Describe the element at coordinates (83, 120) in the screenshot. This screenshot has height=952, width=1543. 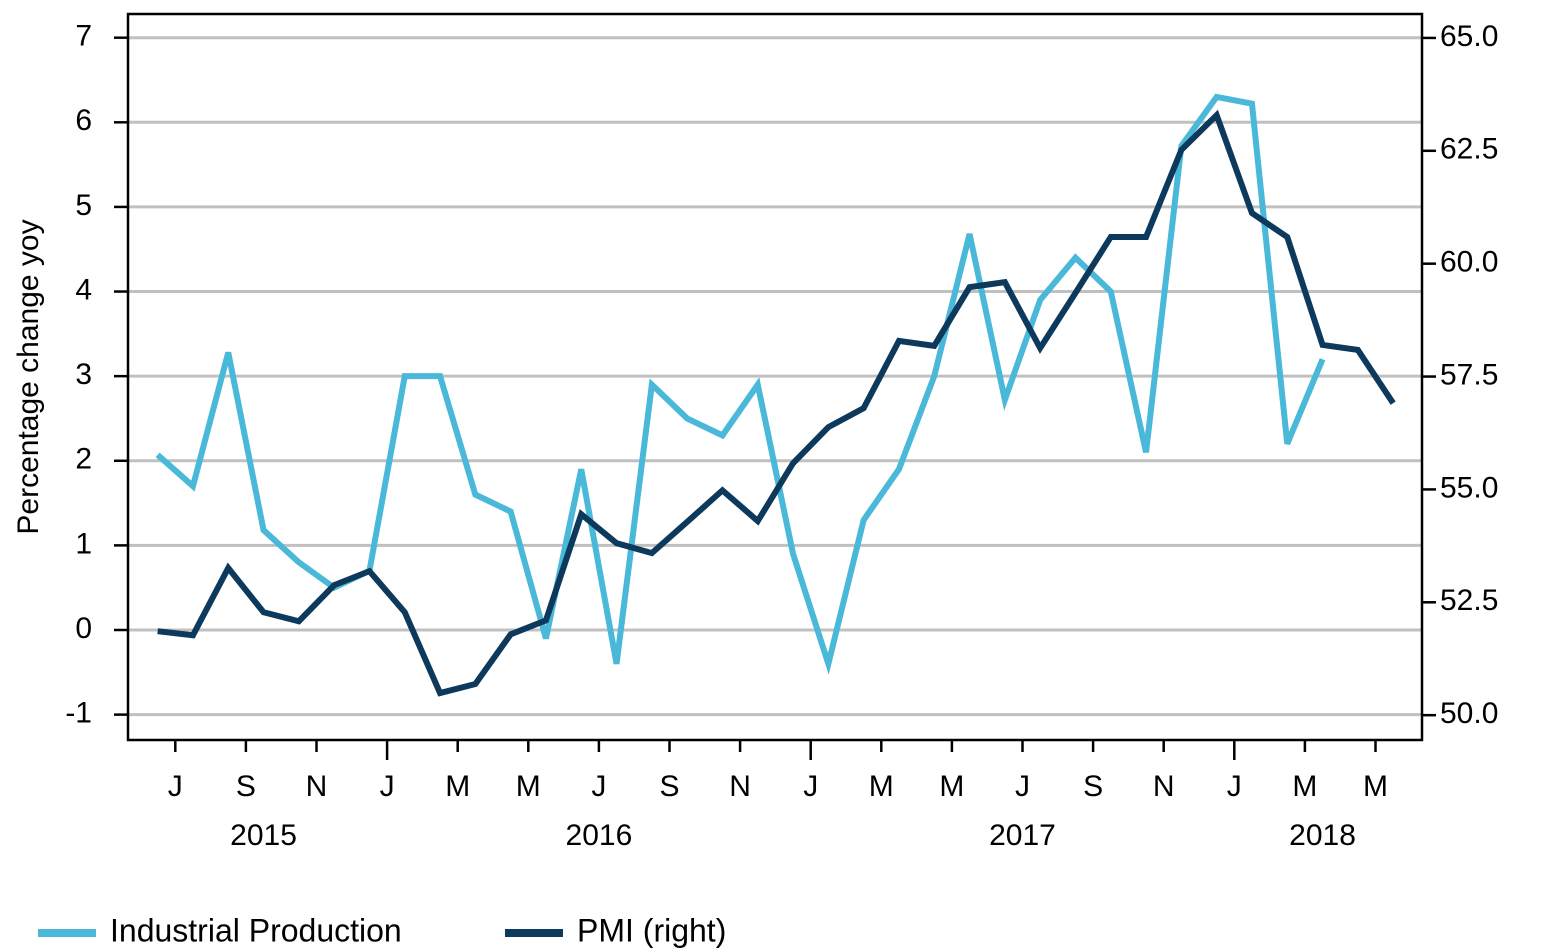
I see `y-tick-label: 6` at that location.